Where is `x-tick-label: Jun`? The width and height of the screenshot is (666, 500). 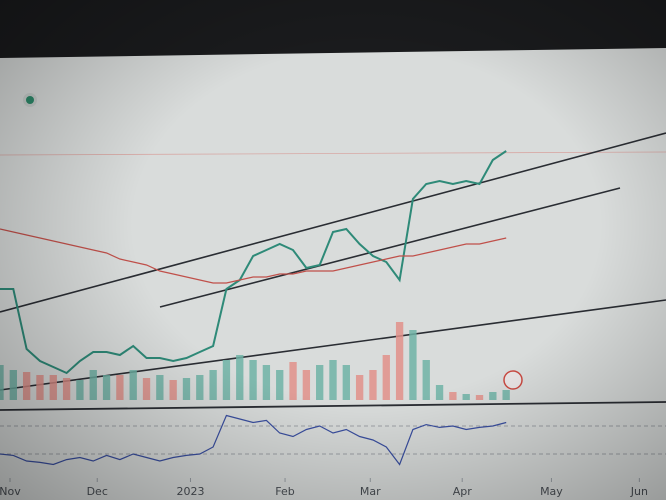 x-tick-label: Jun is located at coordinates (639, 491).